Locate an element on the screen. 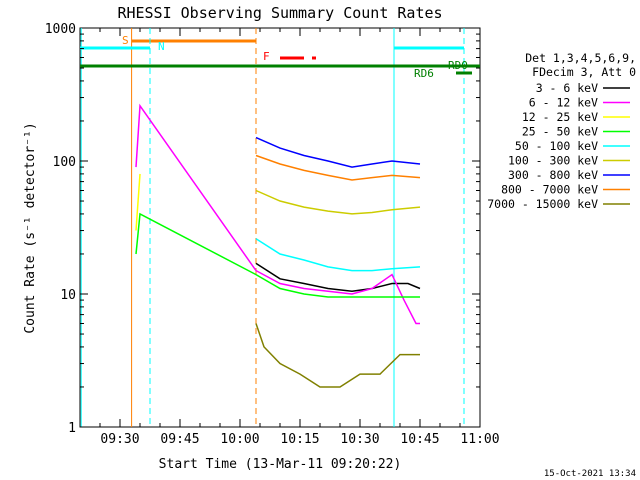 This screenshot has width=640, height=480. rd0-label: RD0 is located at coordinates (458, 65).